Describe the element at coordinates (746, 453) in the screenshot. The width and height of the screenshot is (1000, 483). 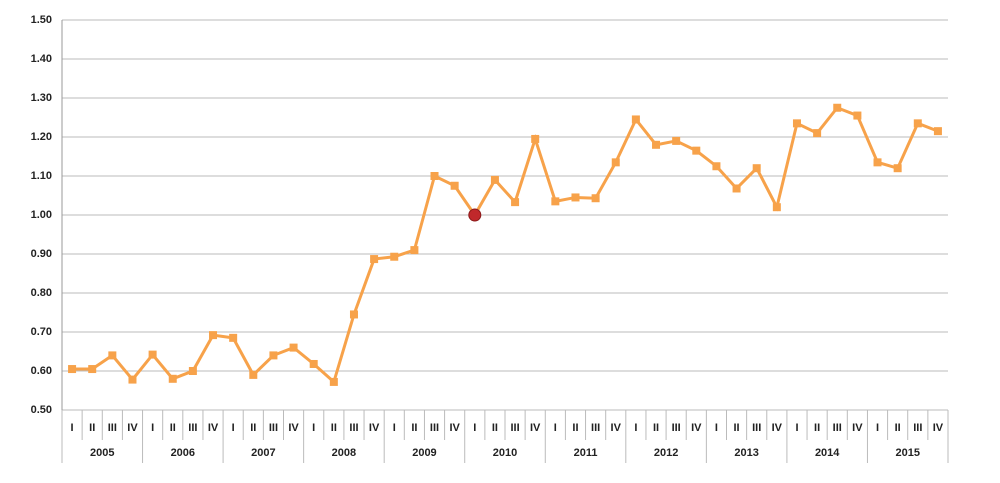
I see `group-label: 2013` at that location.